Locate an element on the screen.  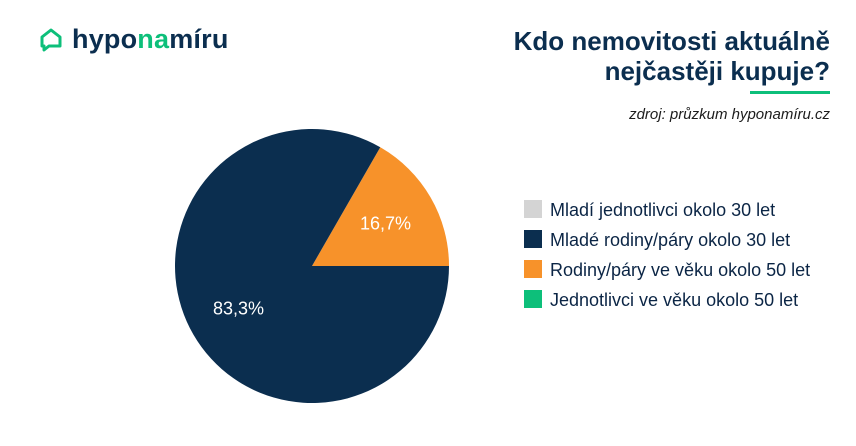
title-underline is located at coordinates (790, 92).